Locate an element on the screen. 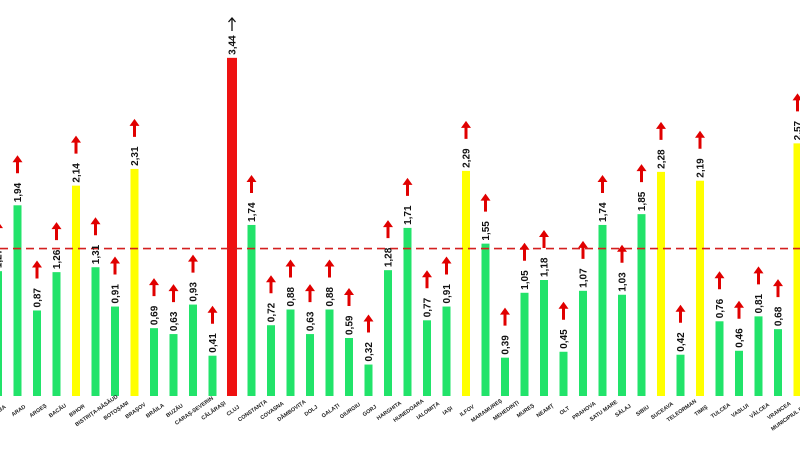 The height and width of the screenshot is (450, 800). value-label: 1,03 is located at coordinates (623, 282).